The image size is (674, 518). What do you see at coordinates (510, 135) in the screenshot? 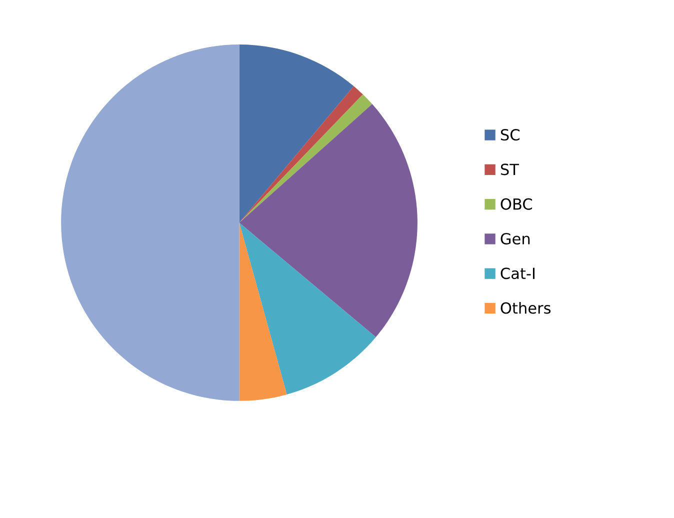
I see `legend-label: SC` at bounding box center [510, 135].